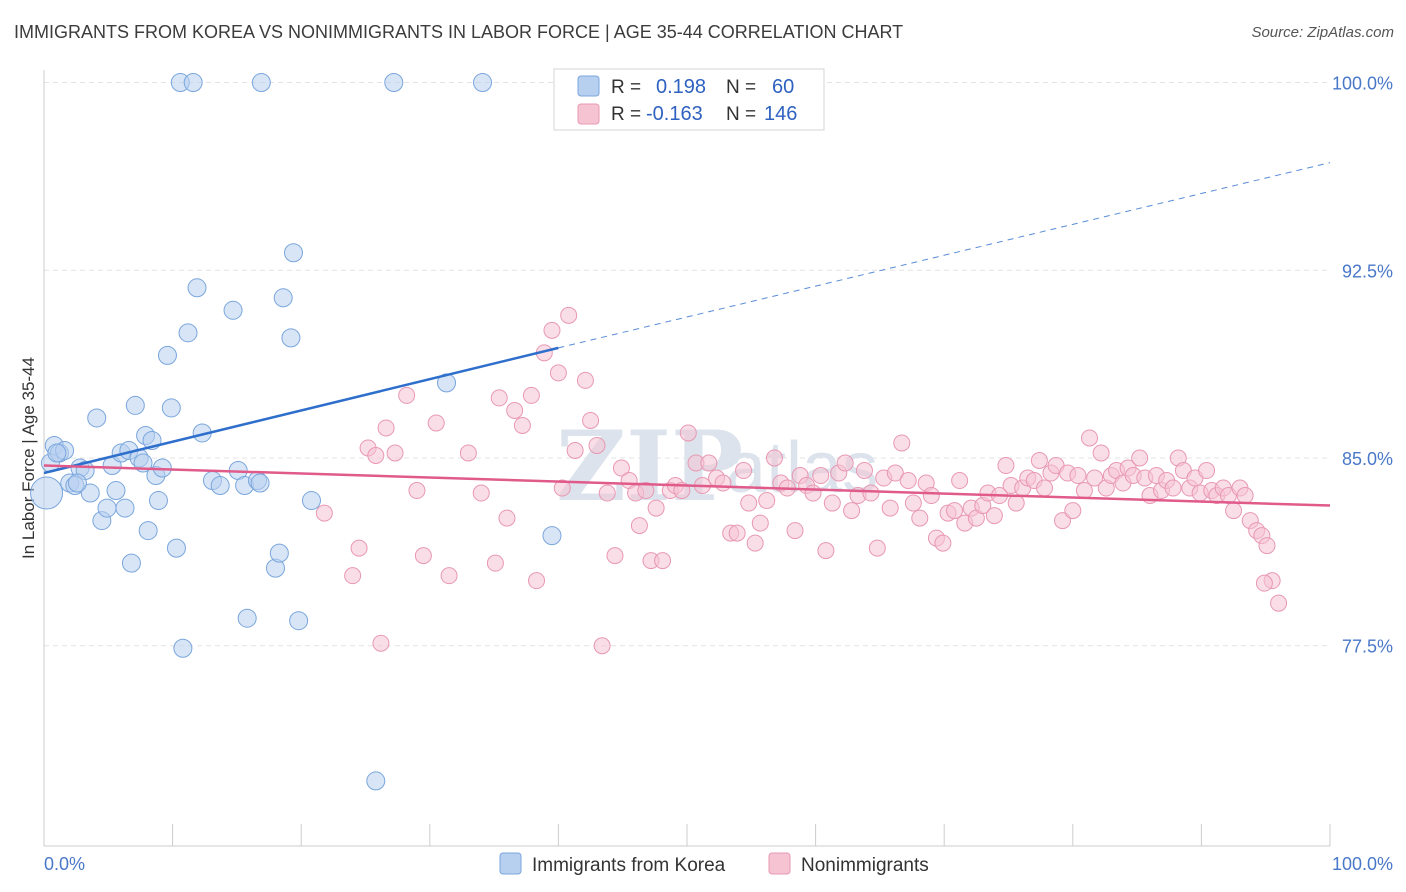  I want to click on x-tick-label-max: 100.0%, so click(1362, 864).